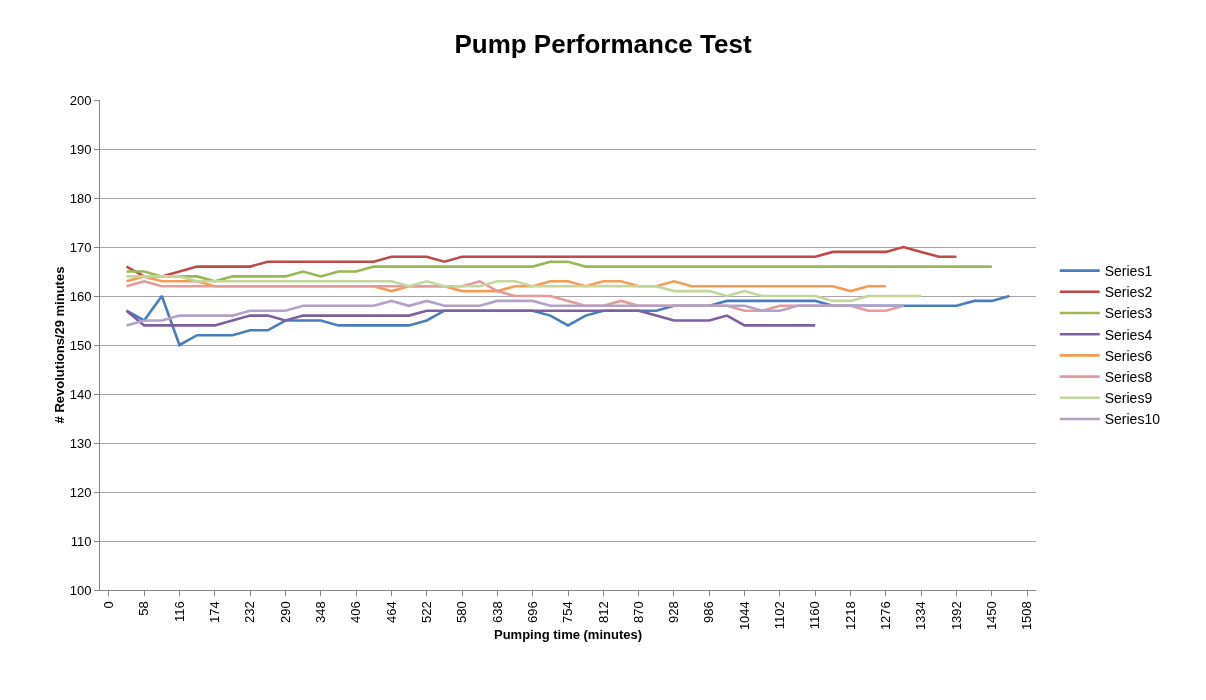 Image resolution: width=1206 pixels, height=700 pixels. Describe the element at coordinates (80, 492) in the screenshot. I see `y-tick-label: 120` at that location.